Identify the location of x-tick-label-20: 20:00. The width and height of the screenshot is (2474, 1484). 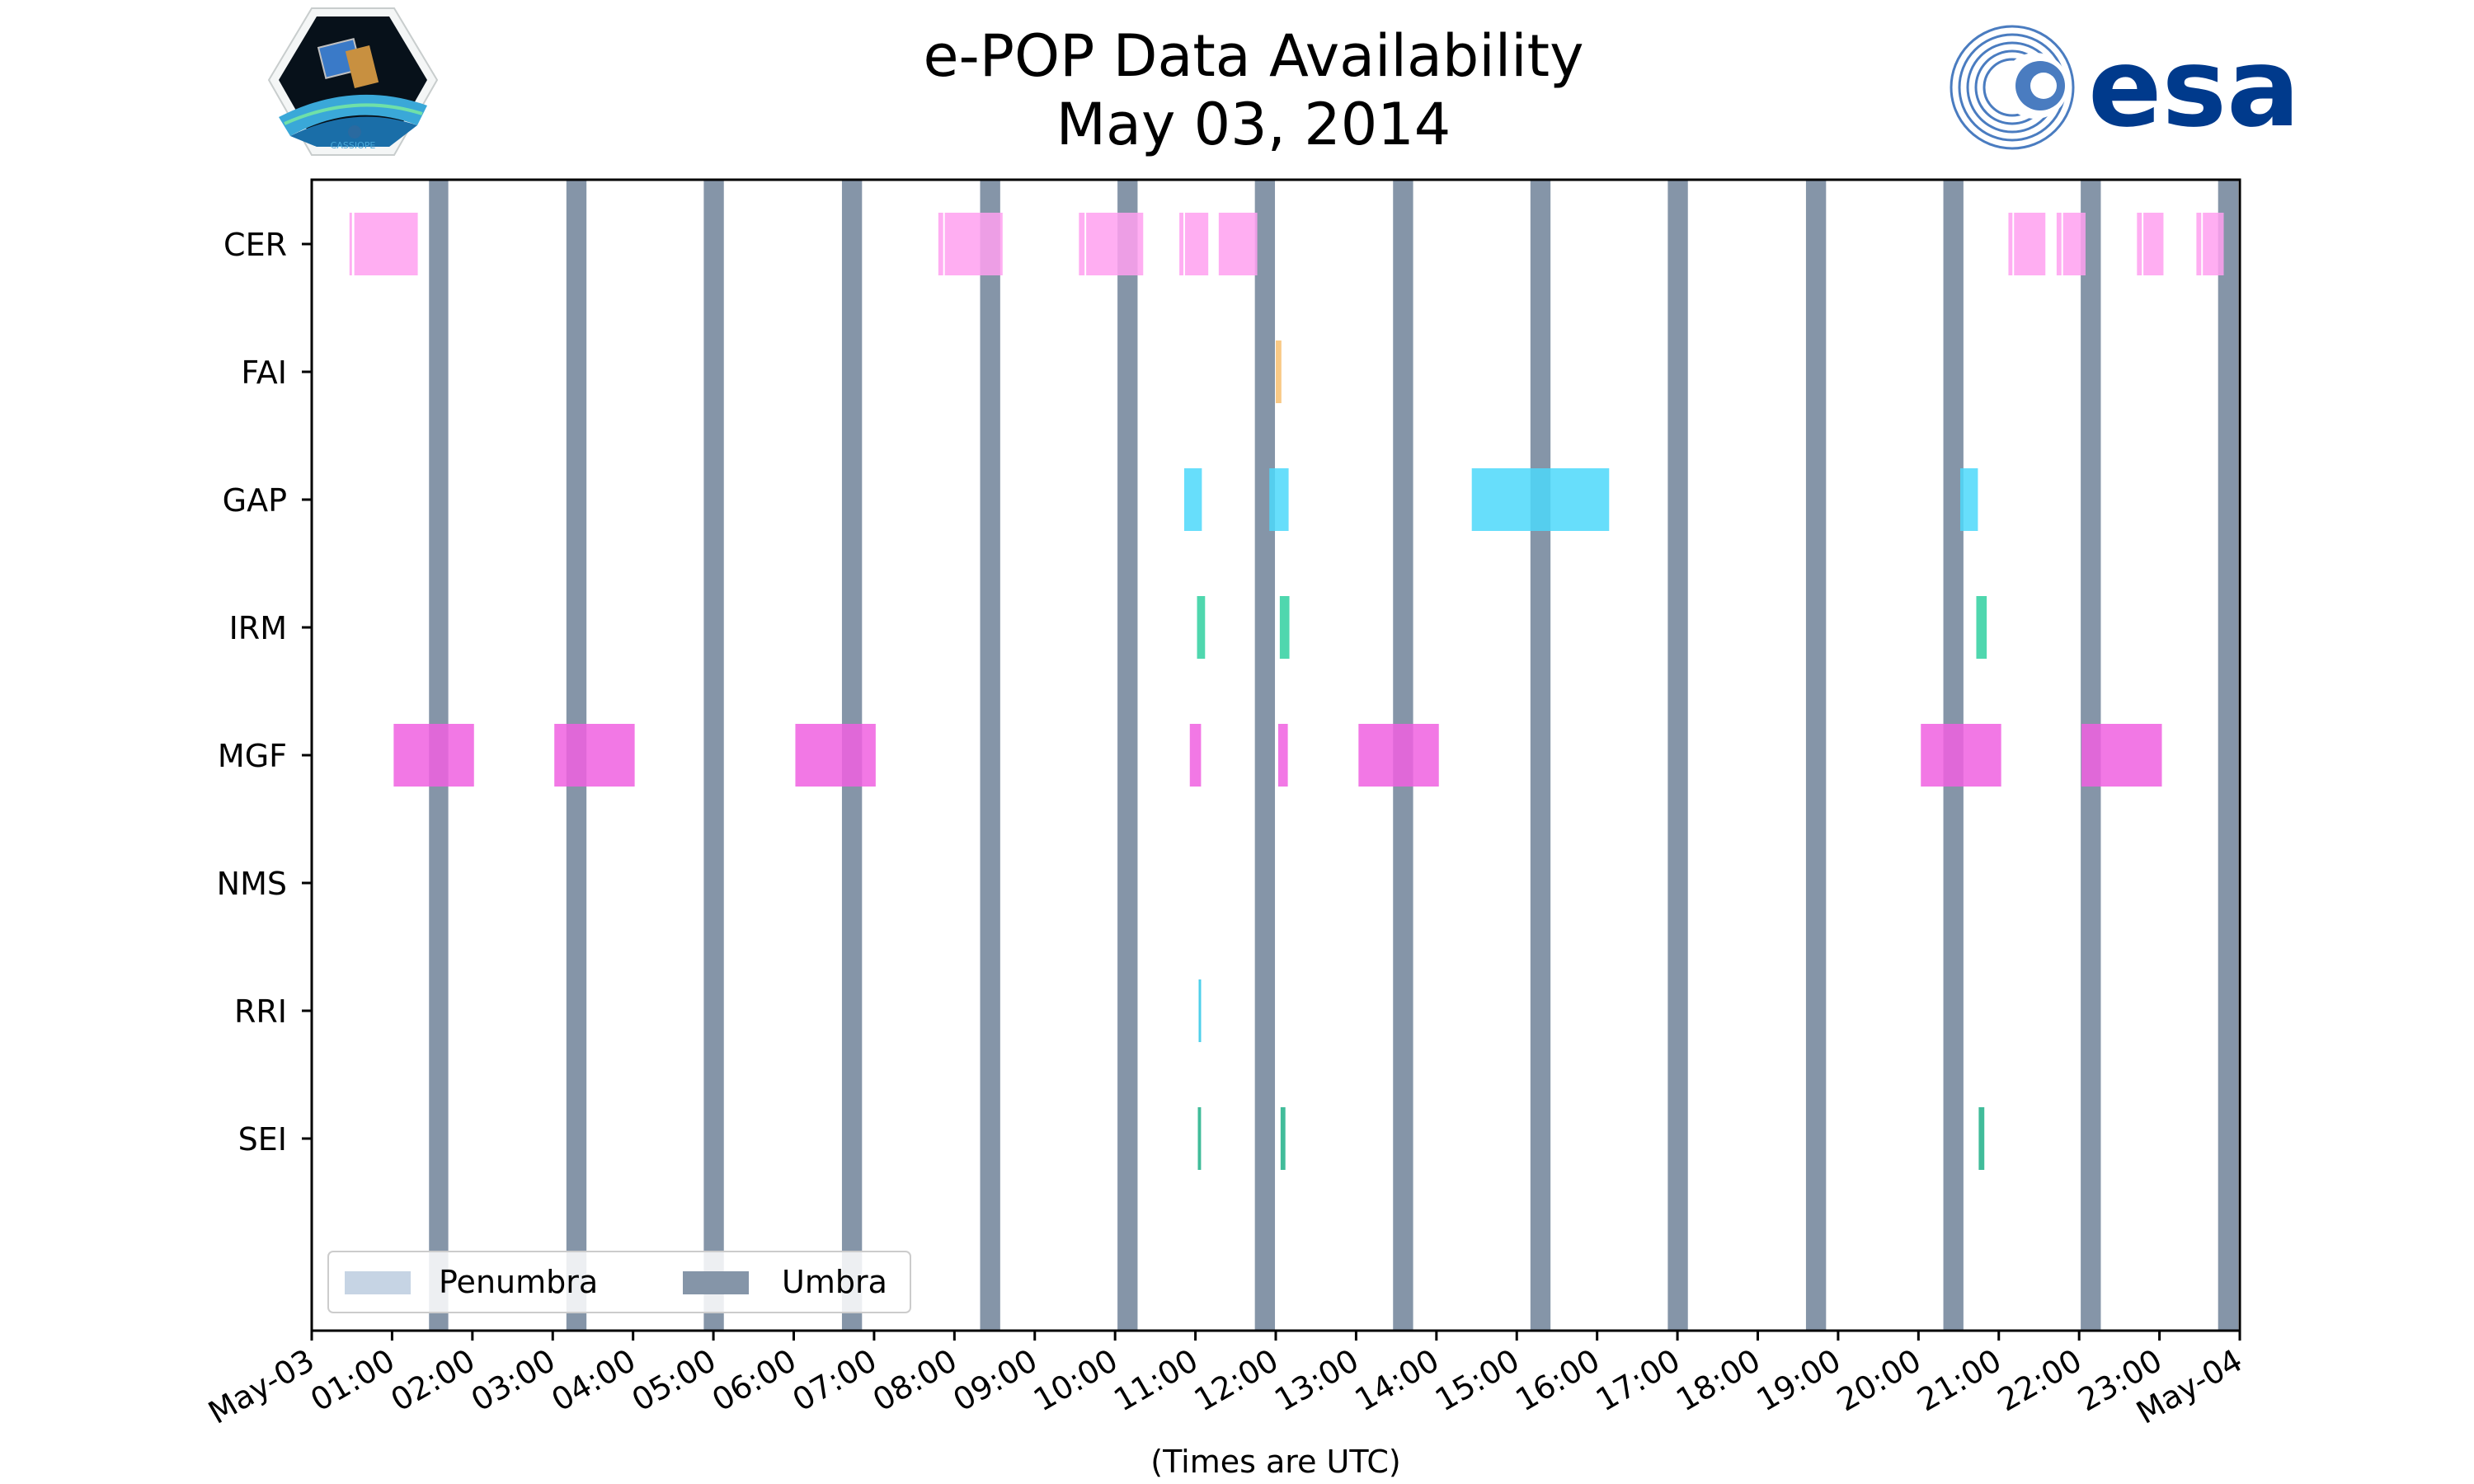
(1879, 1380).